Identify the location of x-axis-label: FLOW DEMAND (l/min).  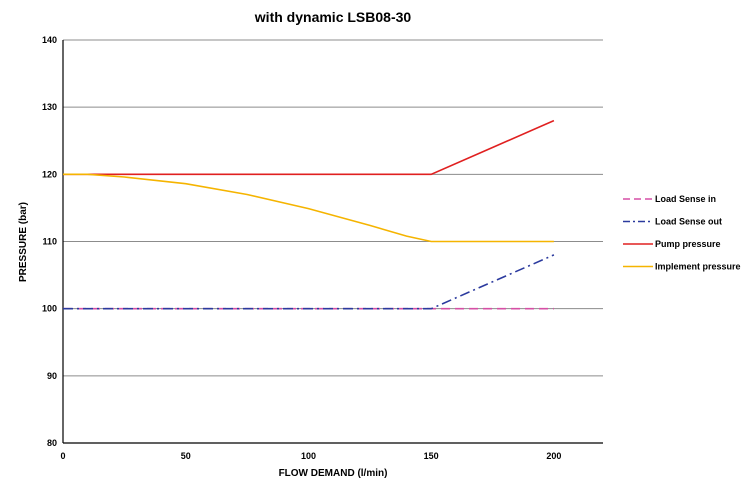
(333, 473).